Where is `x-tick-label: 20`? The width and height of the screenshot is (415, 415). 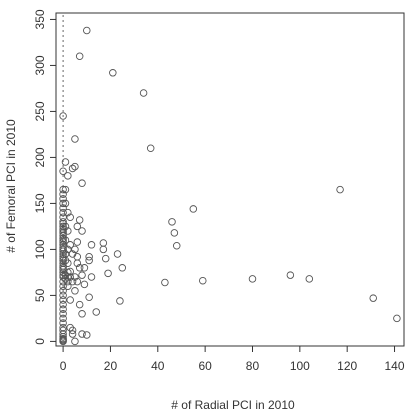
x-tick-label: 20 is located at coordinates (111, 366).